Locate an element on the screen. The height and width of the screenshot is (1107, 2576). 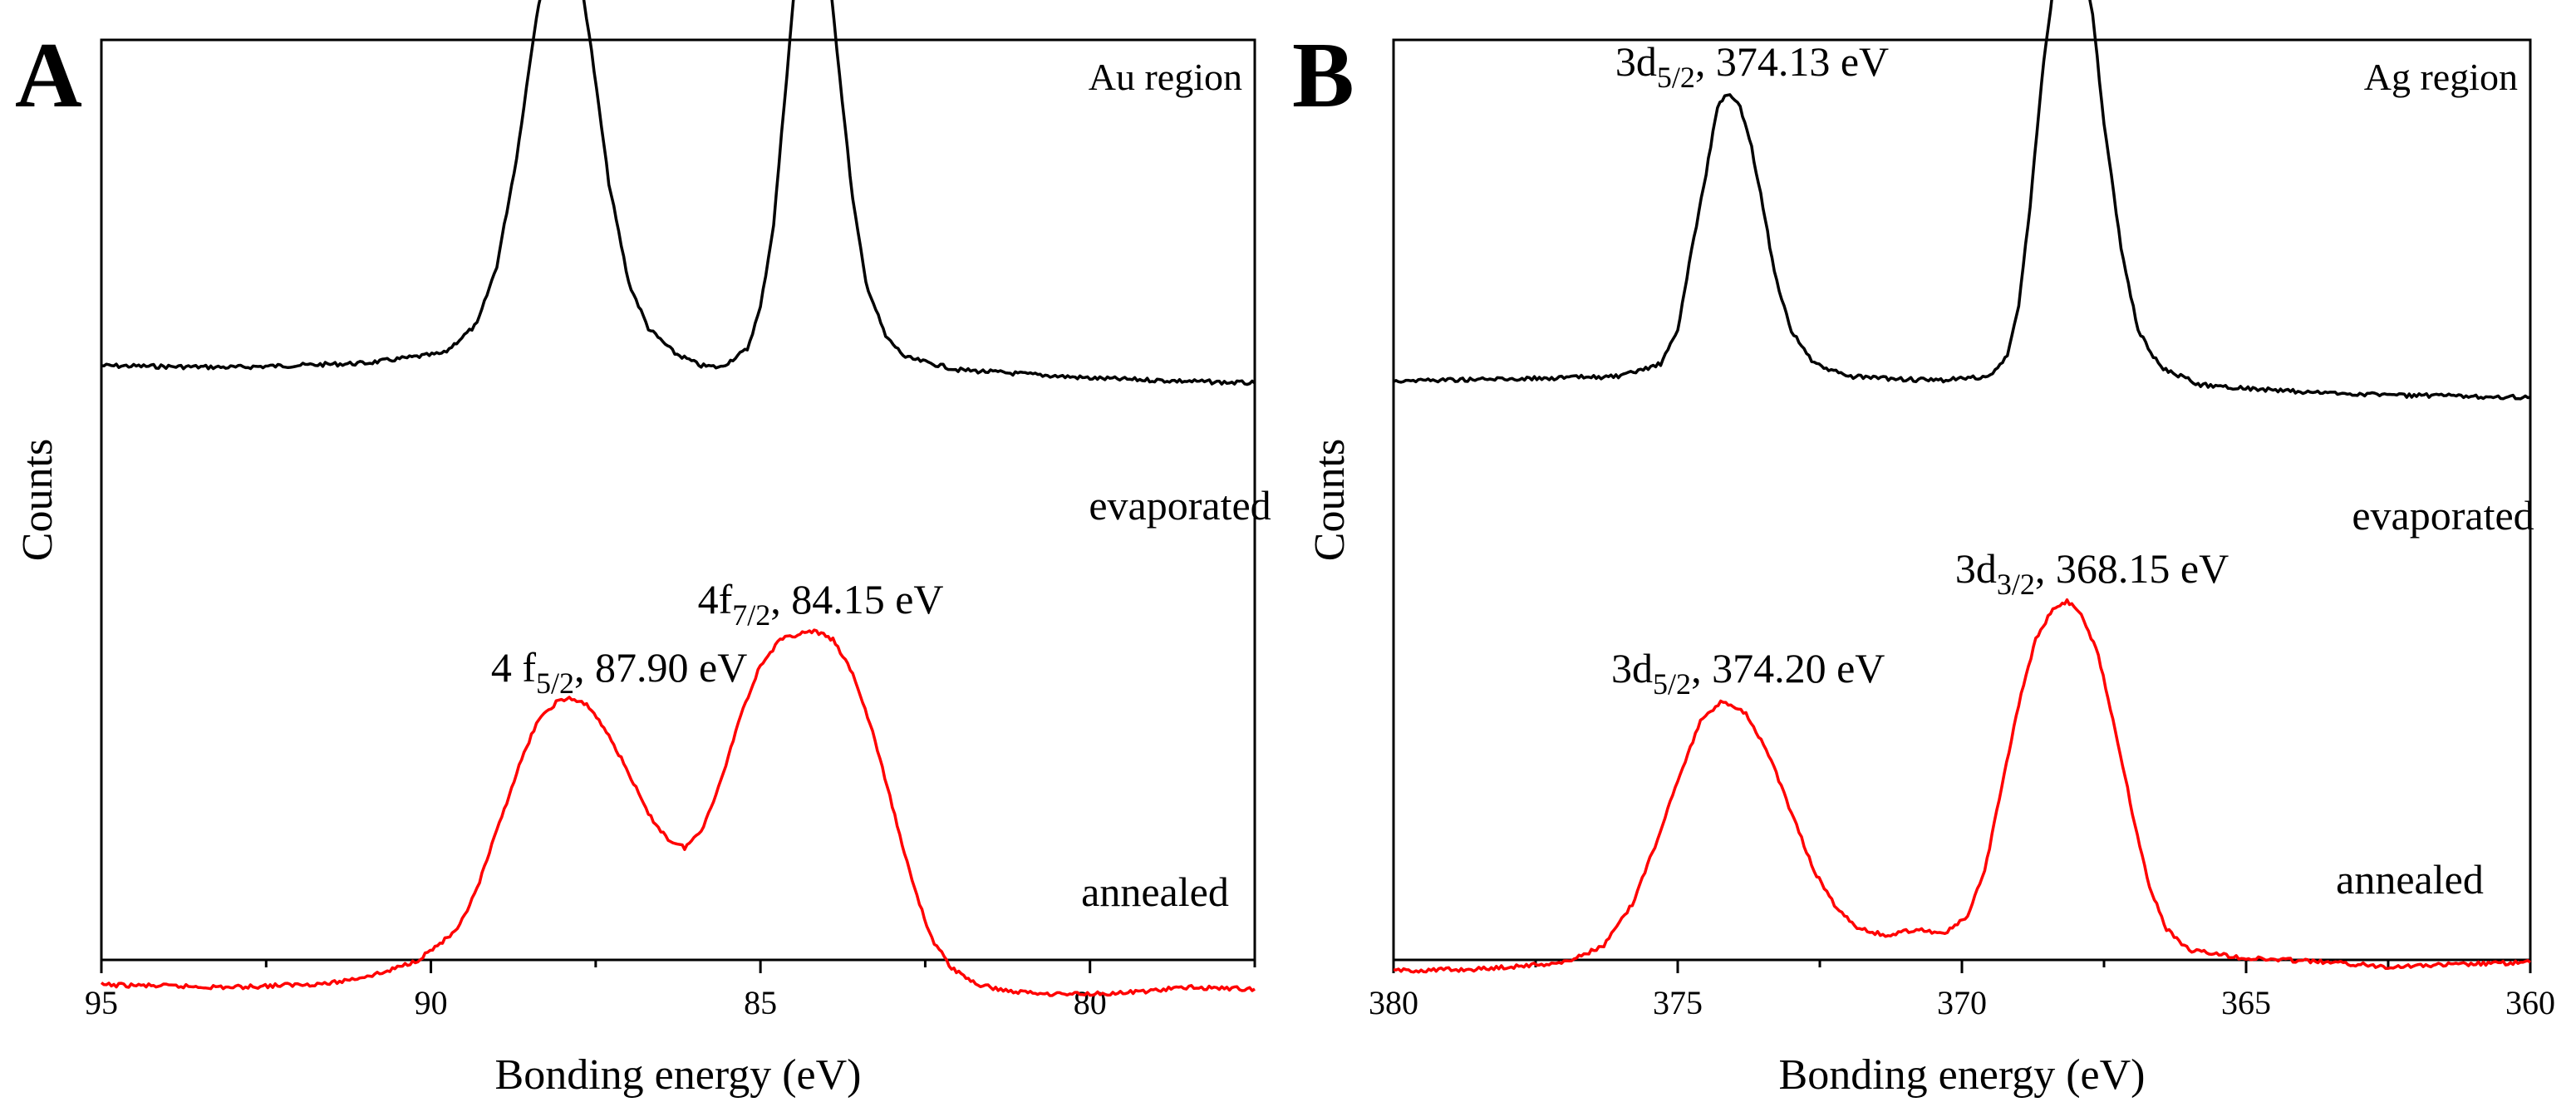
x-tick-label-b-4: 360 is located at coordinates (2530, 1003).